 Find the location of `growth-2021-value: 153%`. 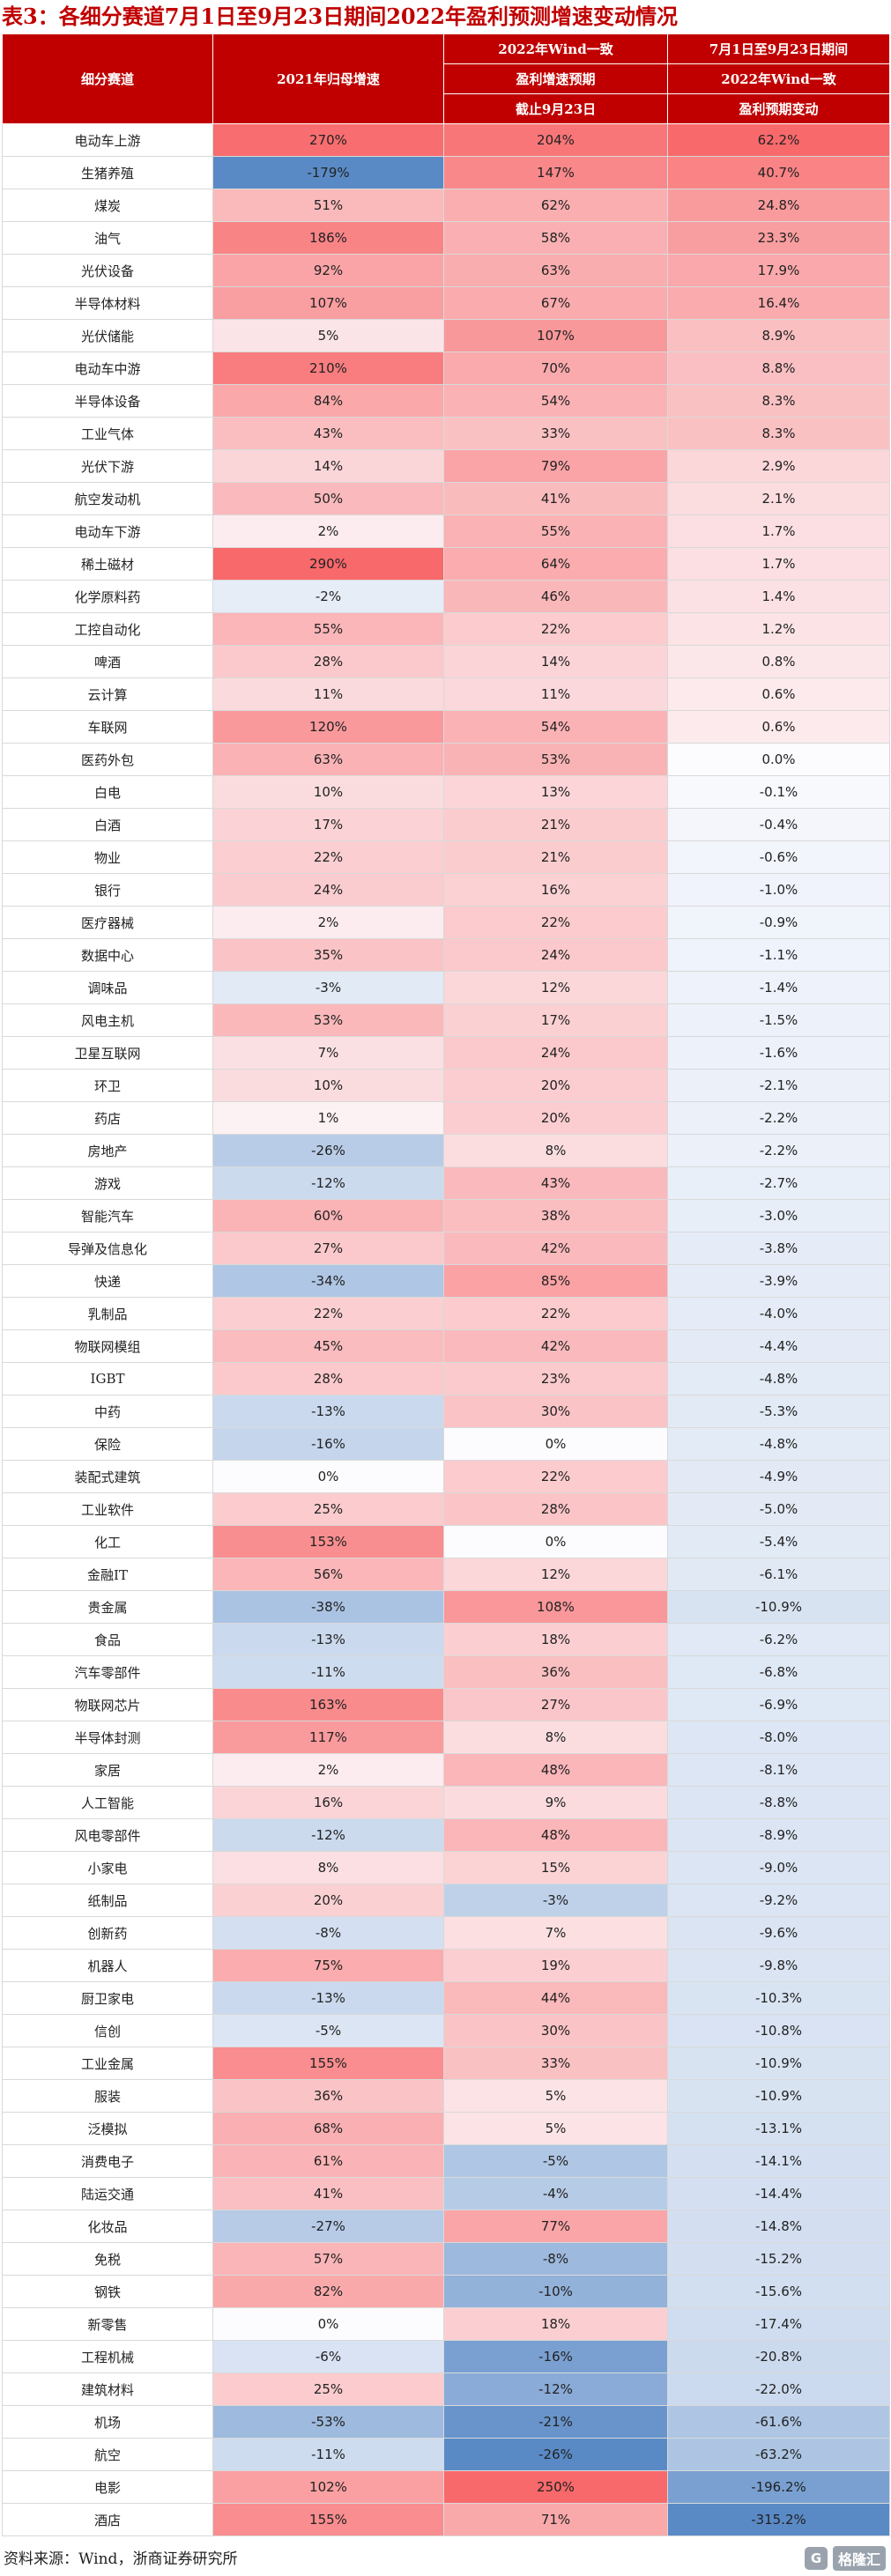

growth-2021-value: 153% is located at coordinates (328, 1541).